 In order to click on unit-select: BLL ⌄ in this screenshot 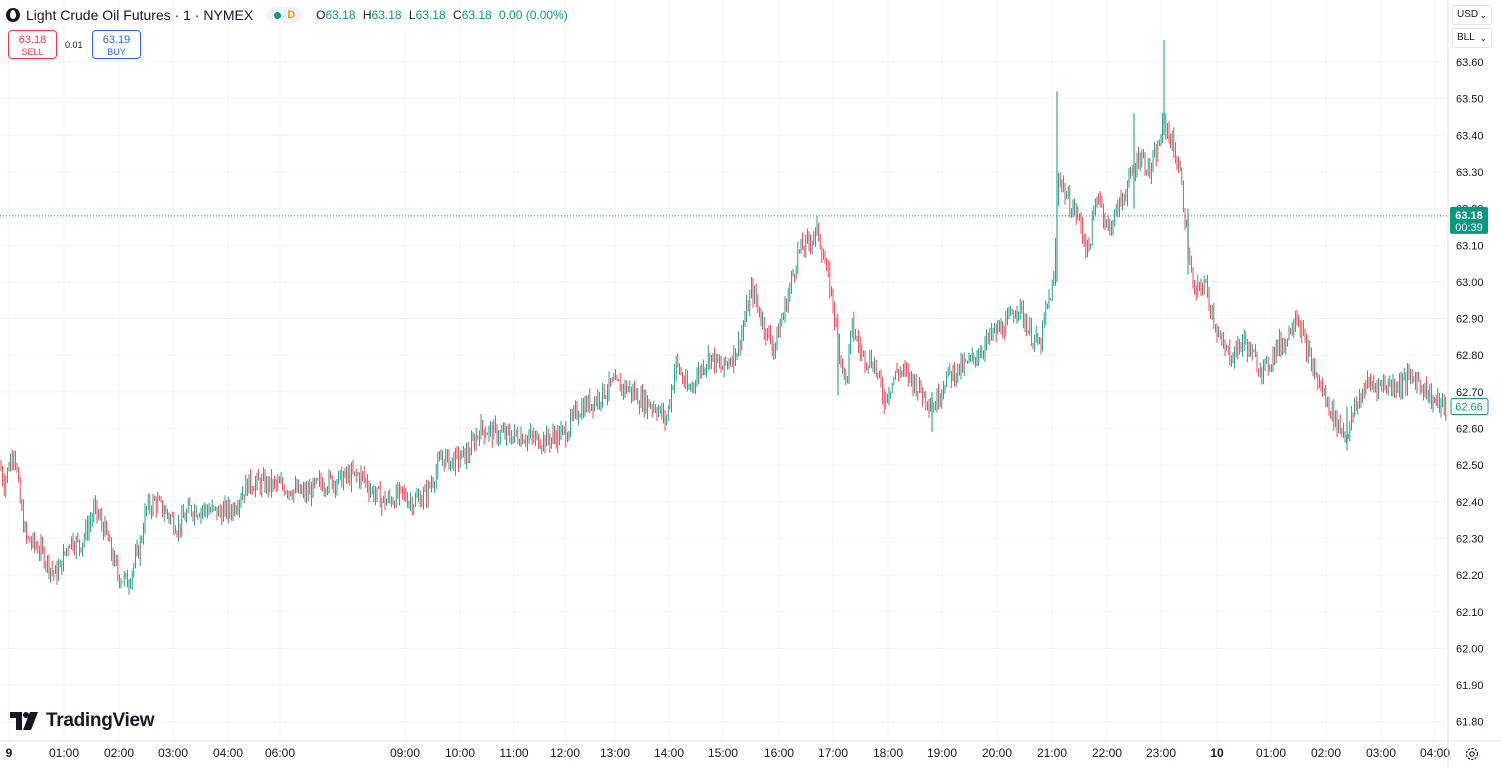, I will do `click(1472, 38)`.